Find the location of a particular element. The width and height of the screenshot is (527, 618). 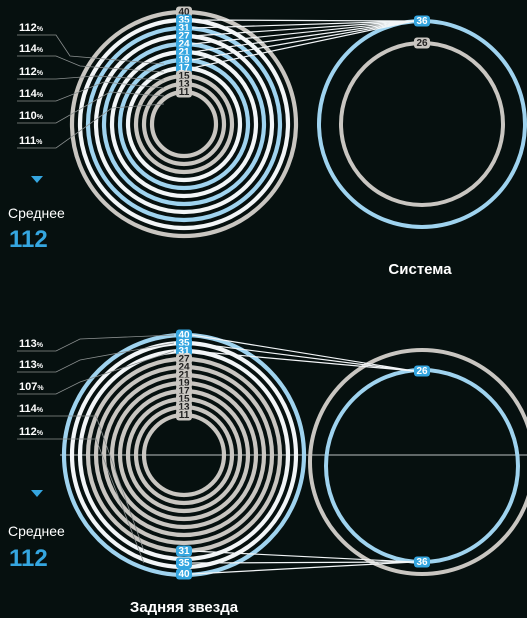

cassette-ring-inner is located at coordinates (422, 466).